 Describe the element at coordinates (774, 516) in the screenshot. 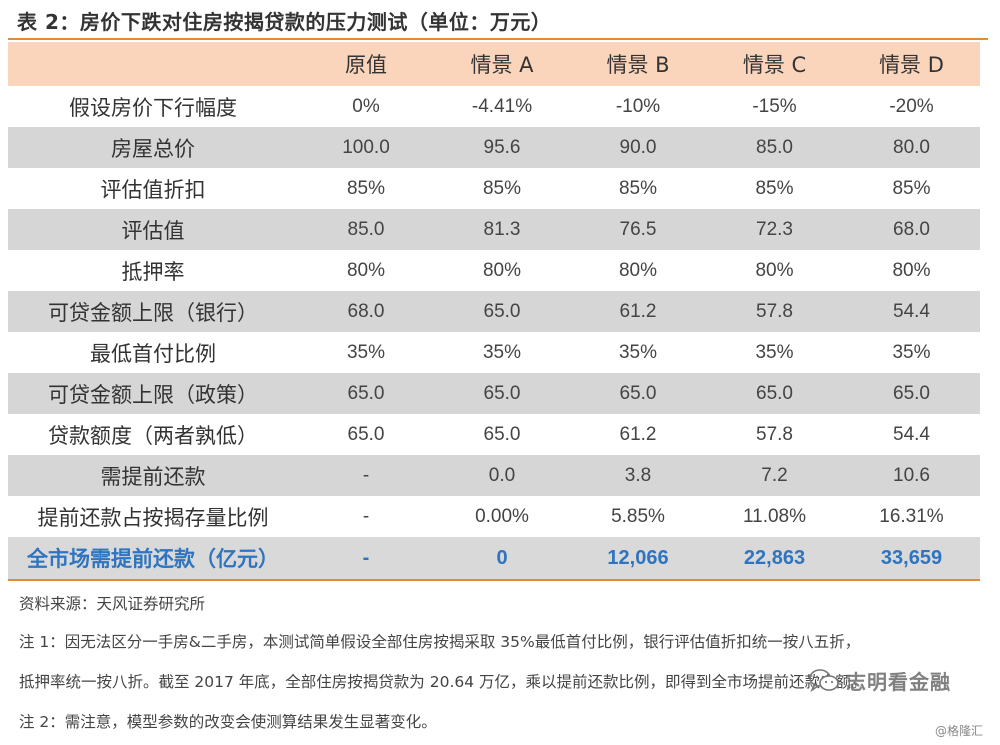

I see `cell-value: 11.08%` at that location.